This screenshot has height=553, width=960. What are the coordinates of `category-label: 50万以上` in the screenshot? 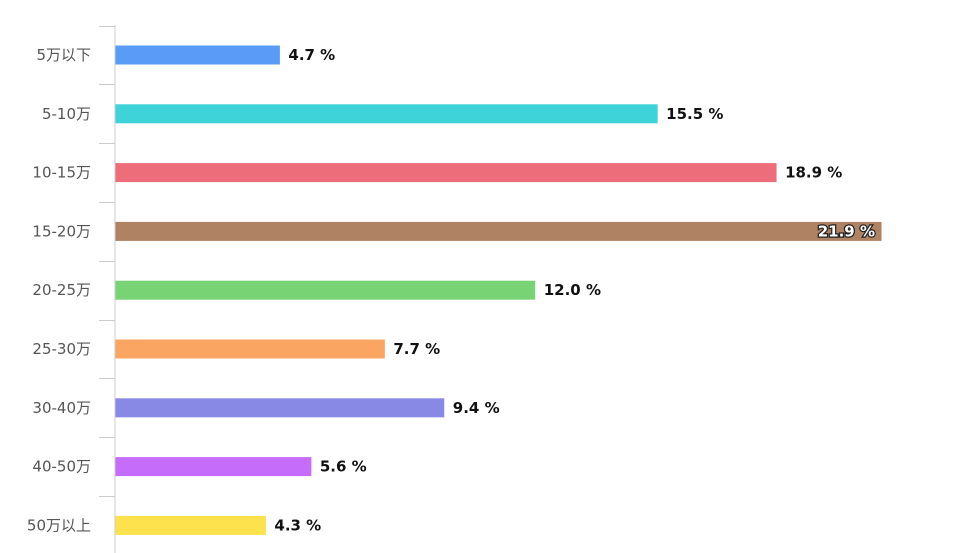 It's located at (59, 525).